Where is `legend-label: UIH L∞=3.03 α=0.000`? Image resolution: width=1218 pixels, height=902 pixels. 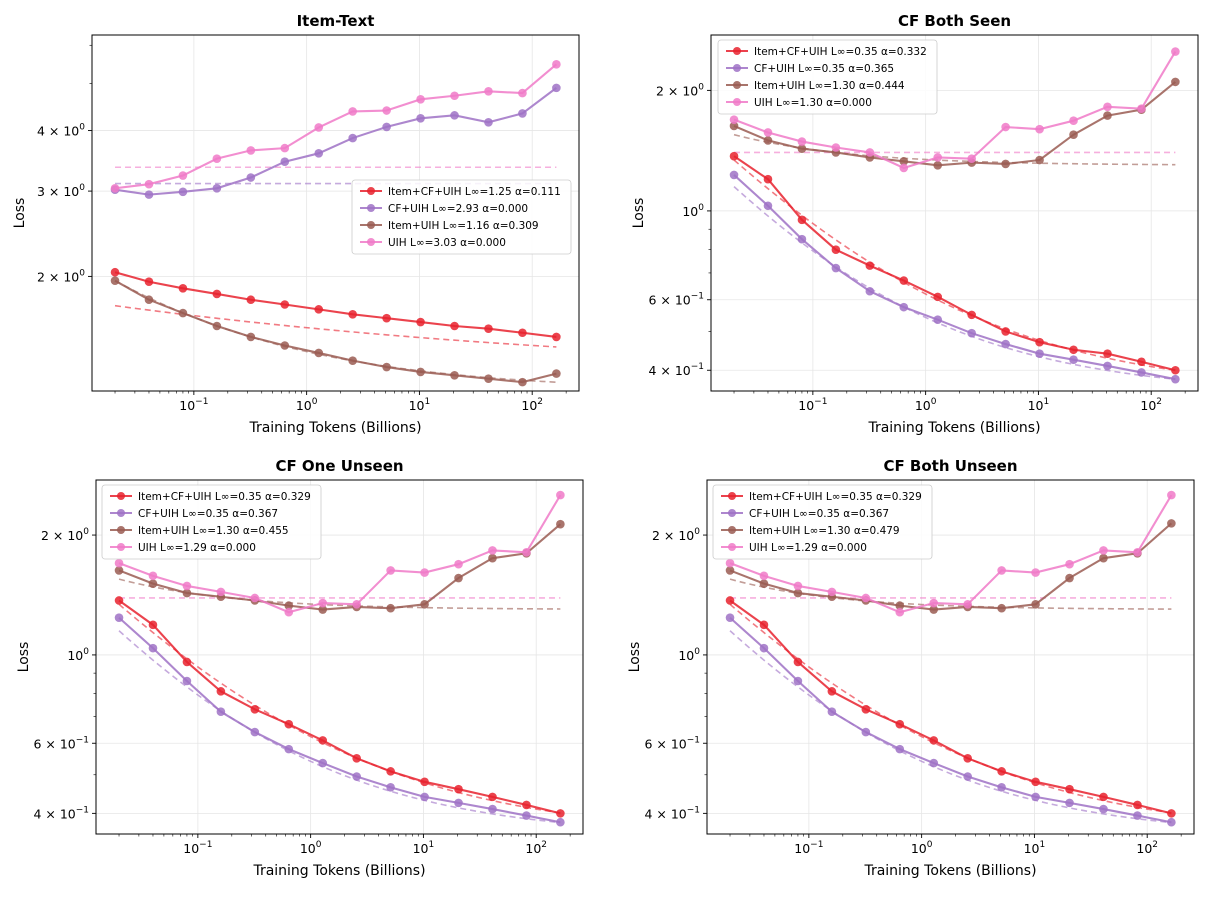 legend-label: UIH L∞=3.03 α=0.000 is located at coordinates (447, 243).